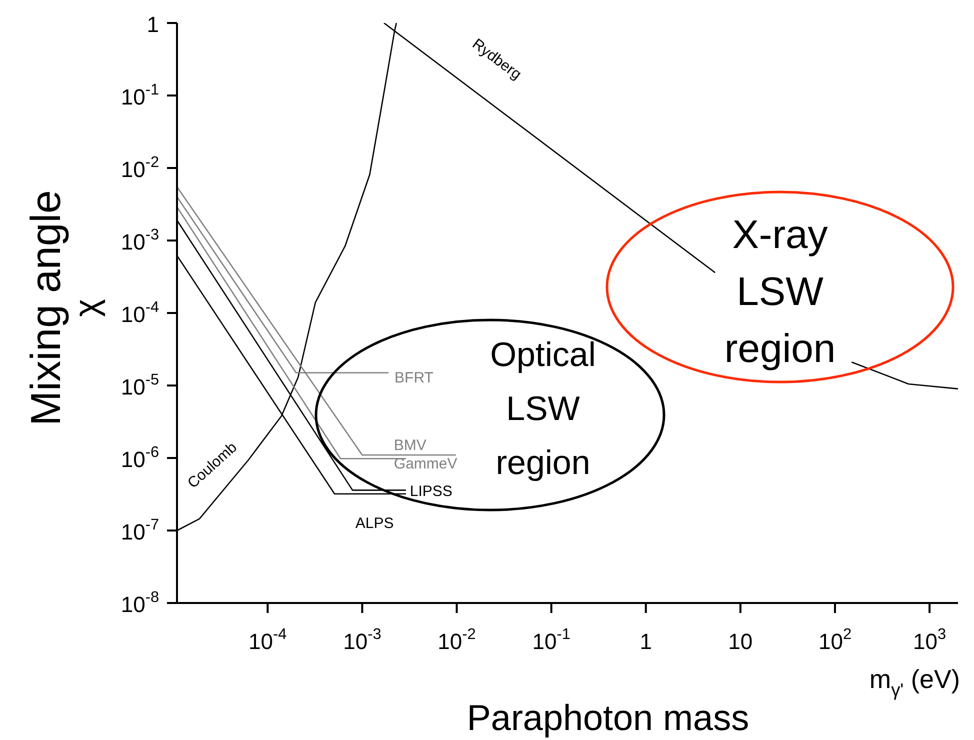 The image size is (974, 740). What do you see at coordinates (139, 96) in the screenshot?
I see `y-tick-label: 10$^{-1}$` at bounding box center [139, 96].